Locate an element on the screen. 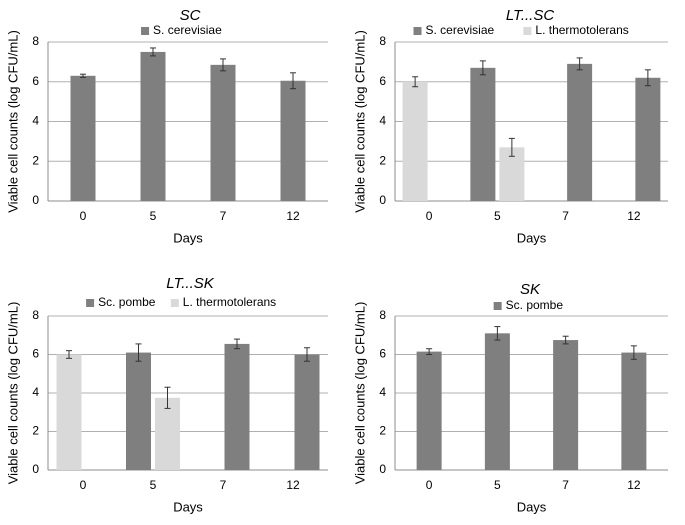  legend: S. cerevisiae is located at coordinates (181, 30).